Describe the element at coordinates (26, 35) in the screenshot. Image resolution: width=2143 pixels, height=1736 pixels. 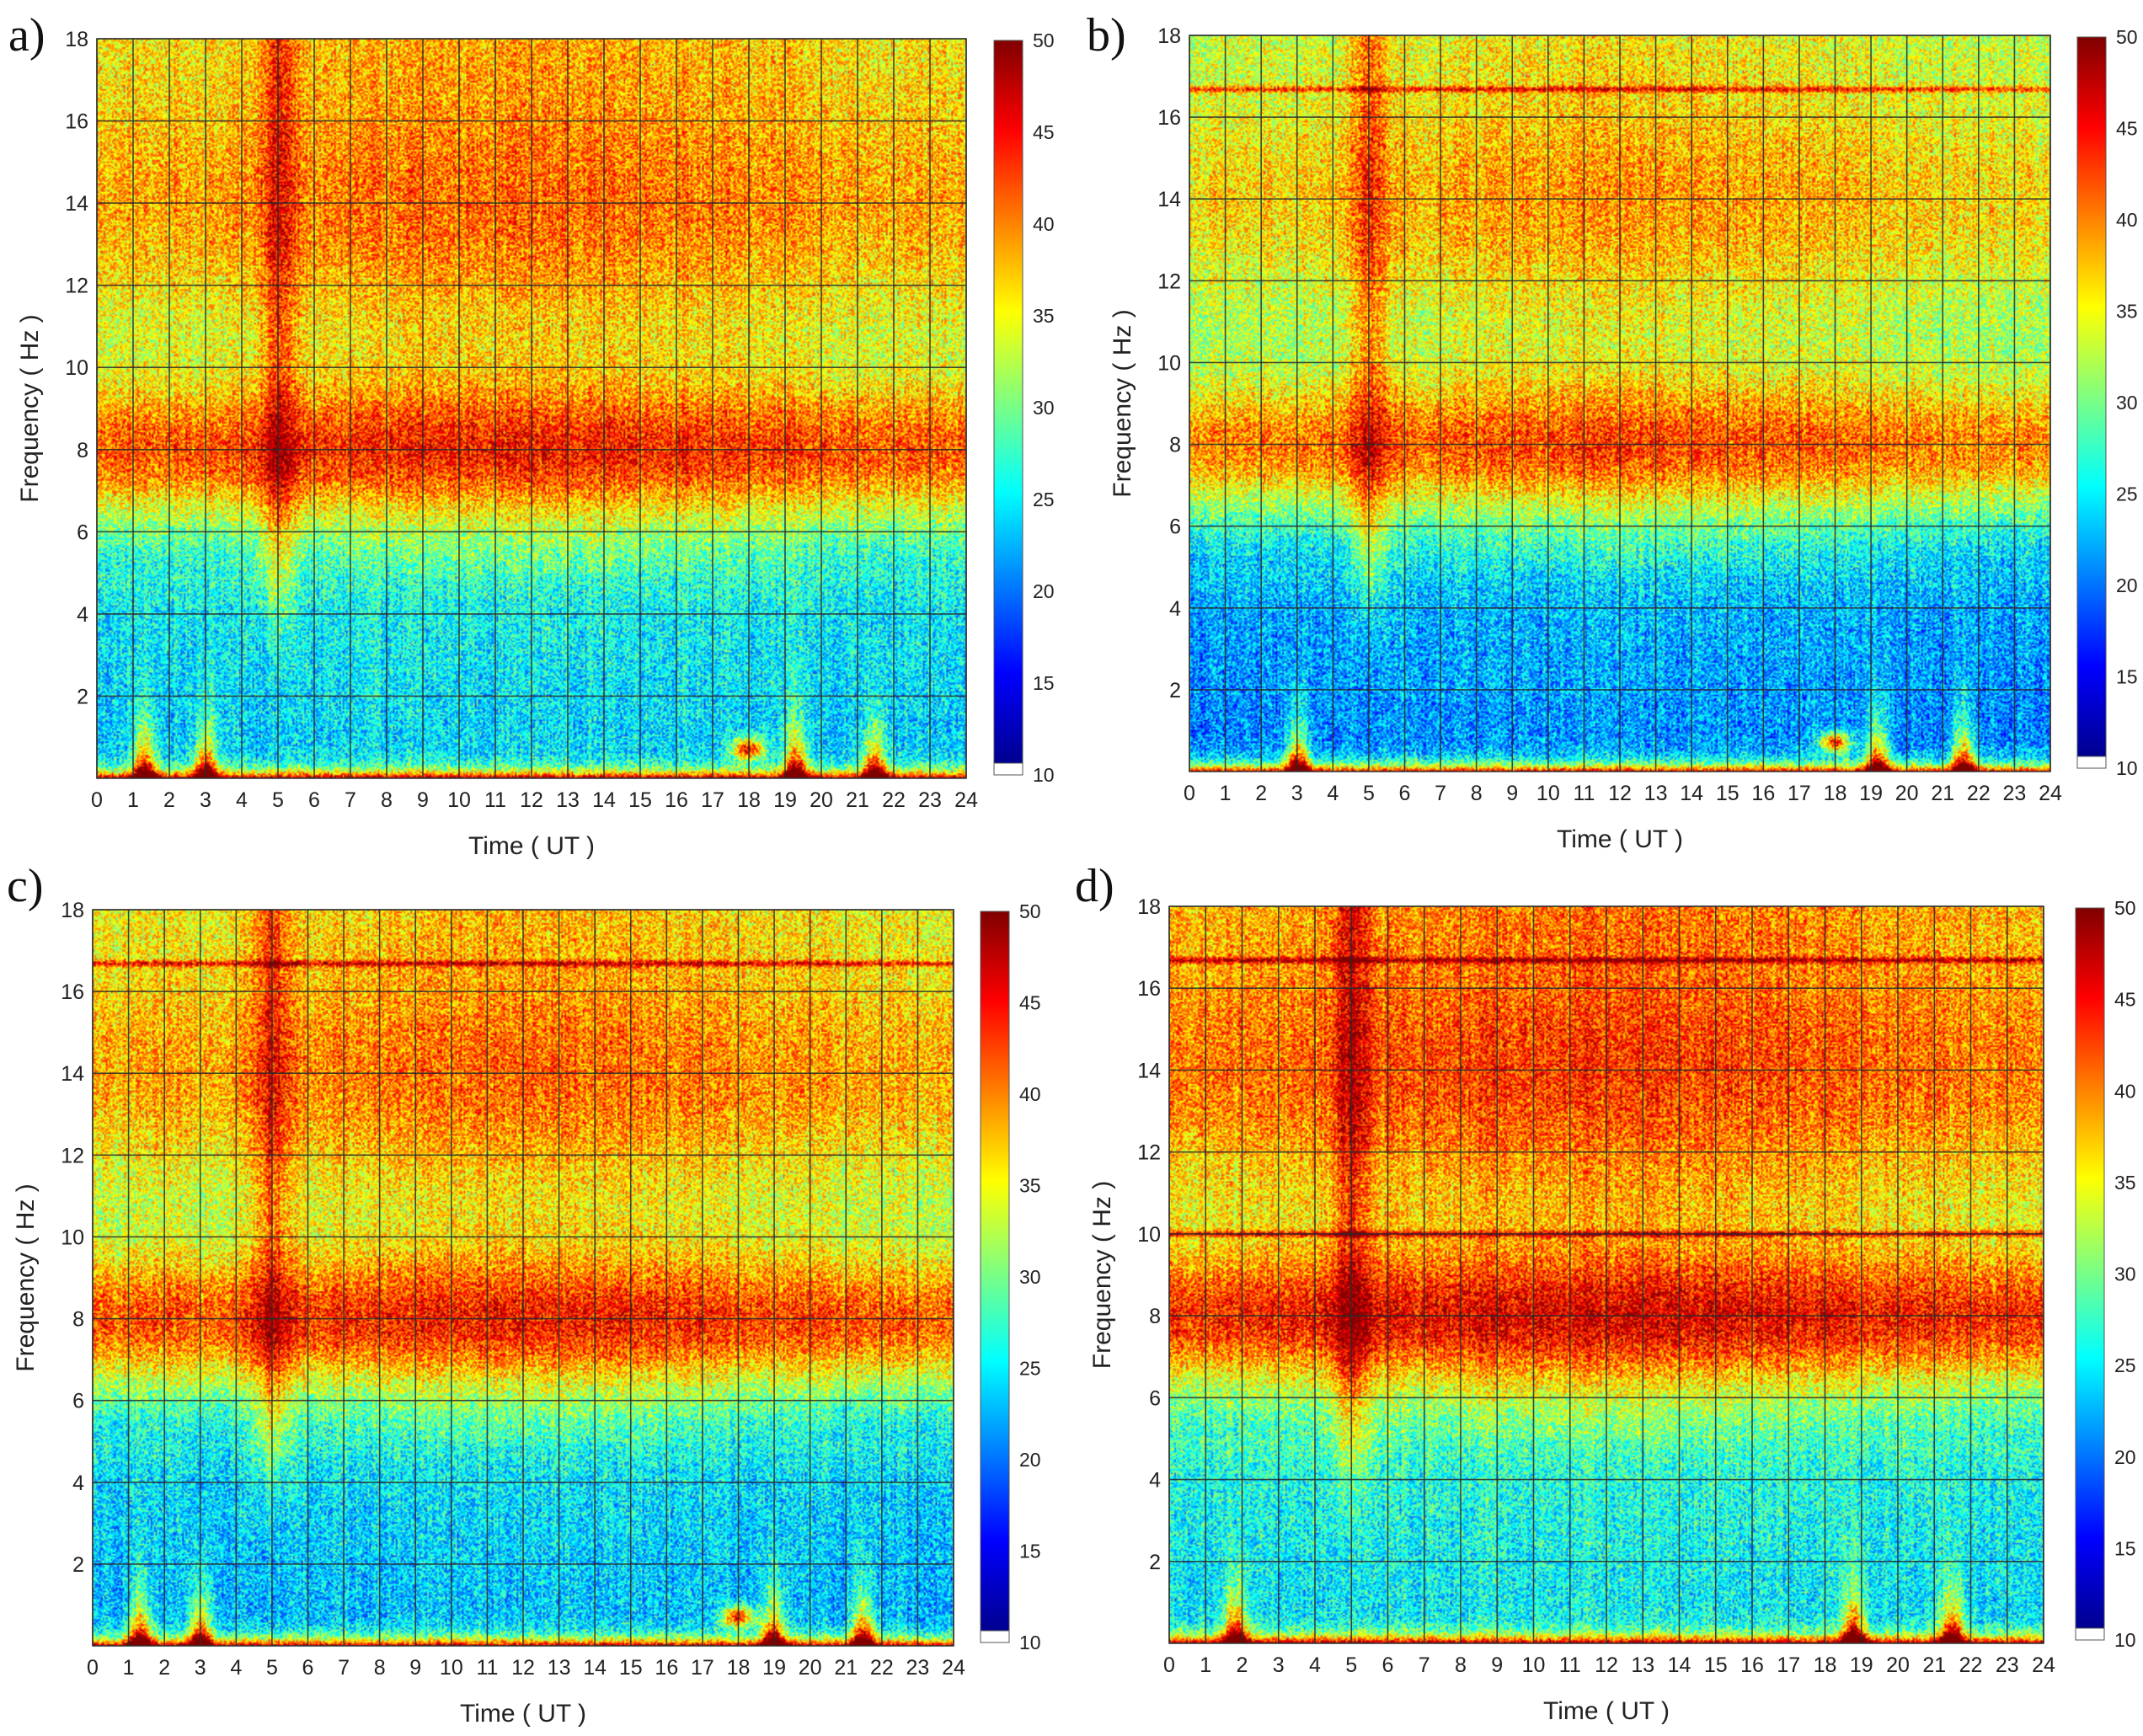
I see `panel-label: a)` at that location.